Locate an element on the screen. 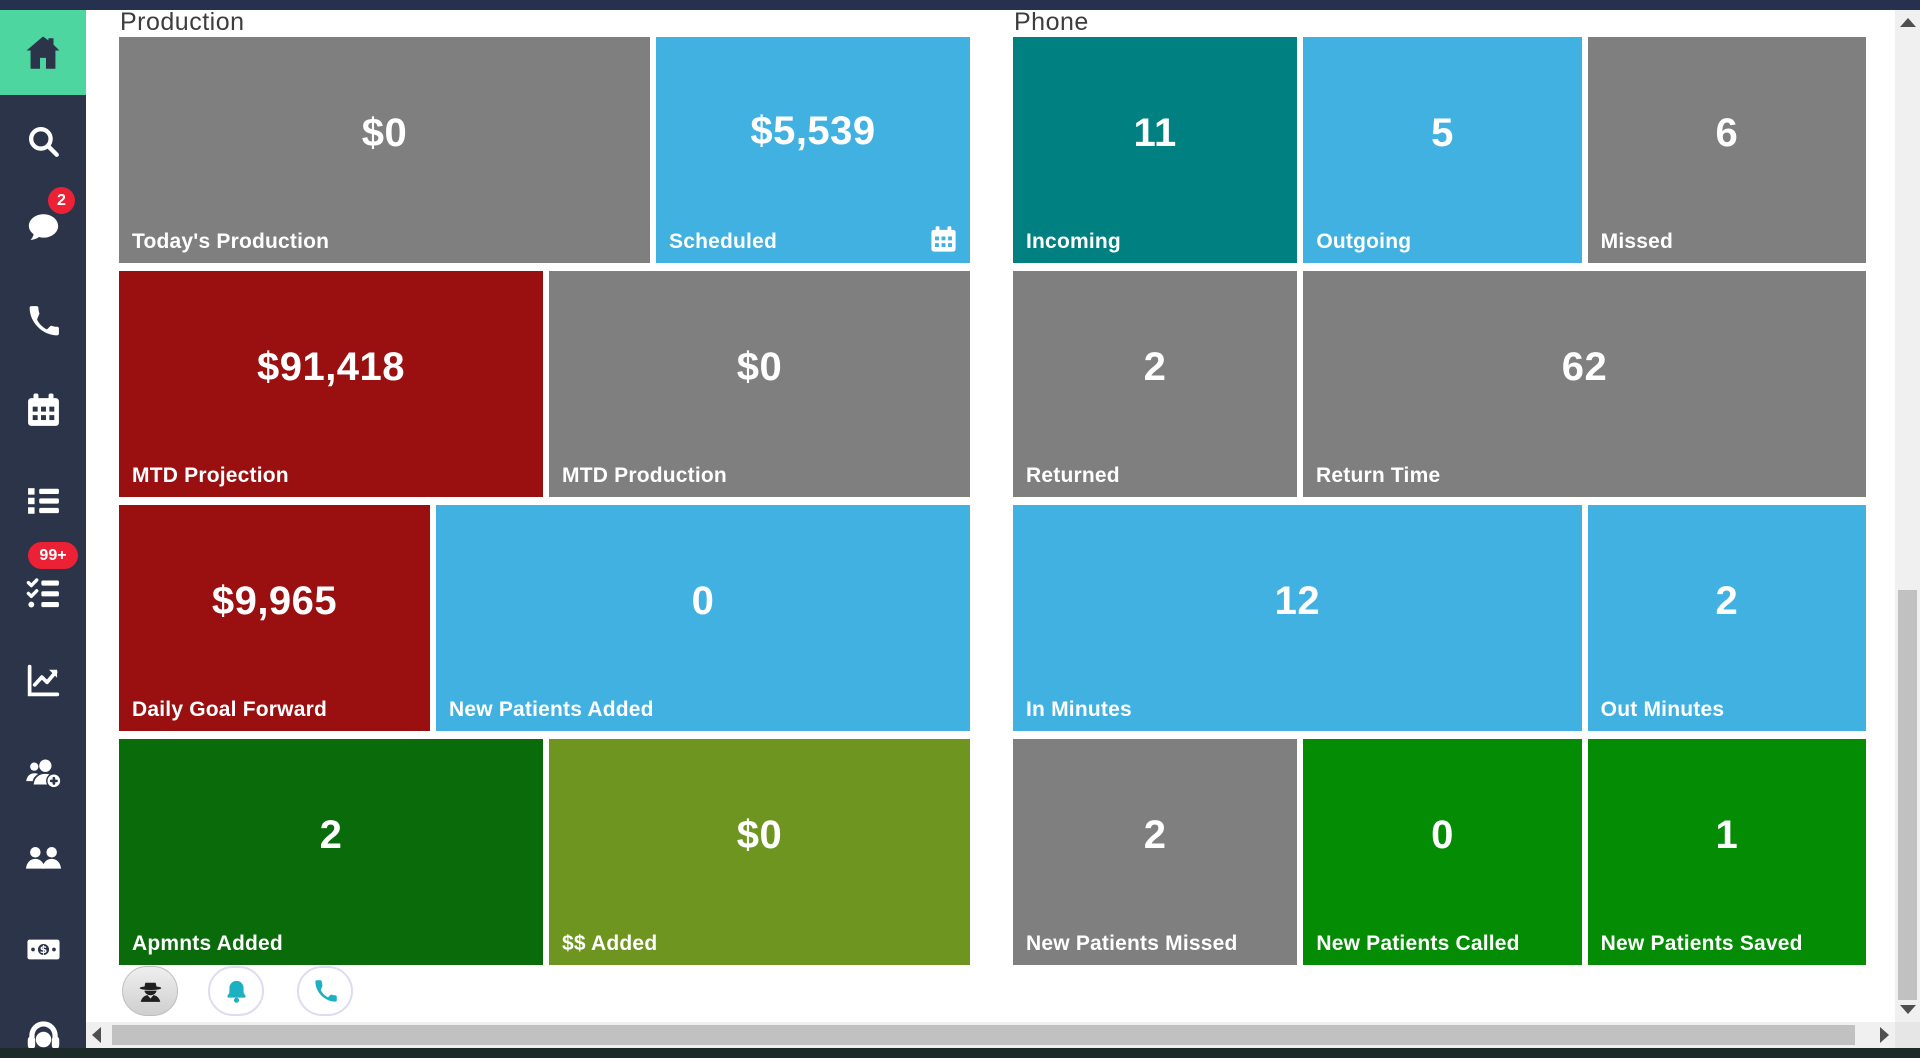 Image resolution: width=1920 pixels, height=1058 pixels. calls-button is located at coordinates (325, 991).